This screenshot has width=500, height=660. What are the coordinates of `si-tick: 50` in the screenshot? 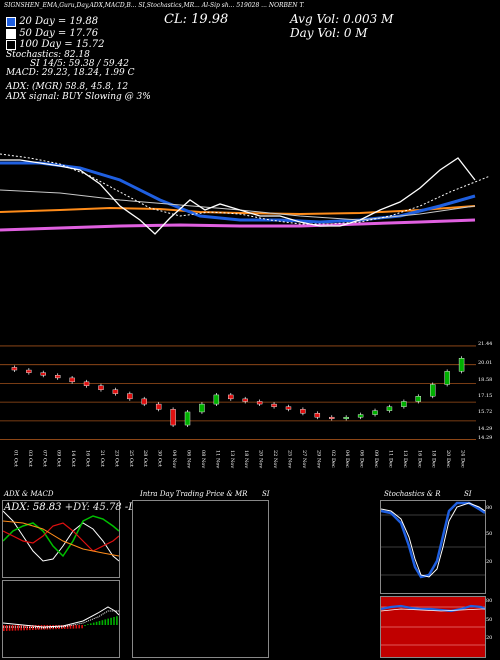 It's located at (489, 620).